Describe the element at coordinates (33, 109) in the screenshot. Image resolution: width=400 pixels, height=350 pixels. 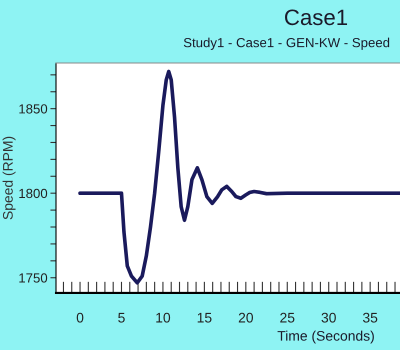
I see `y-tick-label: 1850` at that location.